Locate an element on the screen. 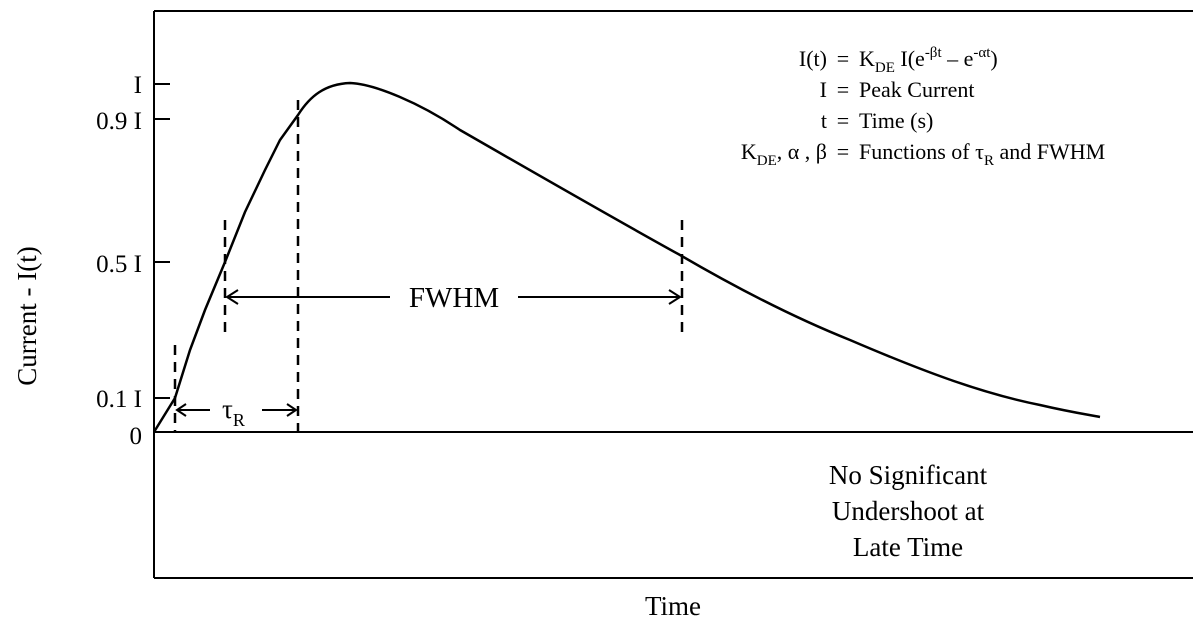  y-ticks is located at coordinates (162, 241).